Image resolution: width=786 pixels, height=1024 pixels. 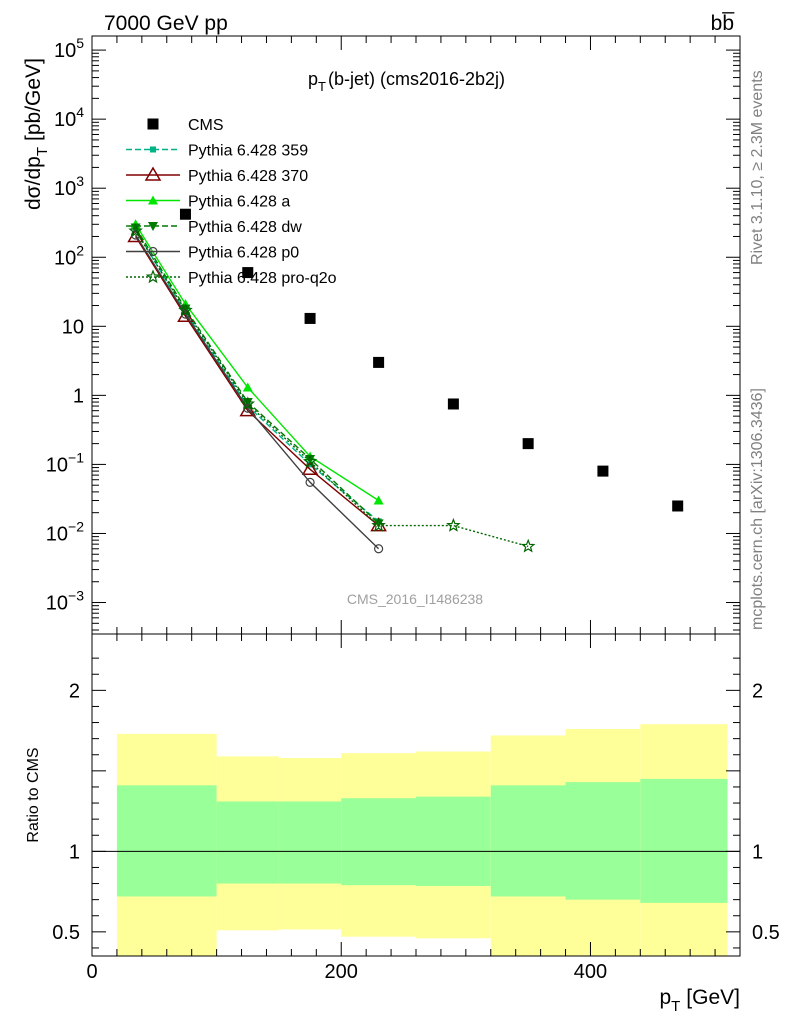 I want to click on y-tick-label: 10, so click(x=73, y=327).